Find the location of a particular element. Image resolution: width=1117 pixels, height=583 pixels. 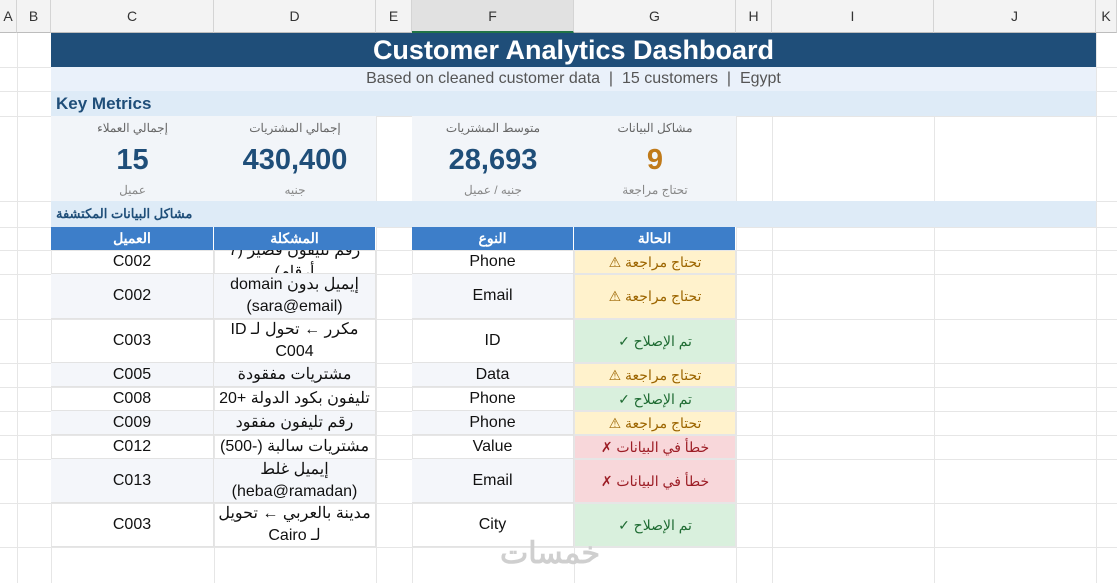

metric-box-customers is located at coordinates (132, 158).